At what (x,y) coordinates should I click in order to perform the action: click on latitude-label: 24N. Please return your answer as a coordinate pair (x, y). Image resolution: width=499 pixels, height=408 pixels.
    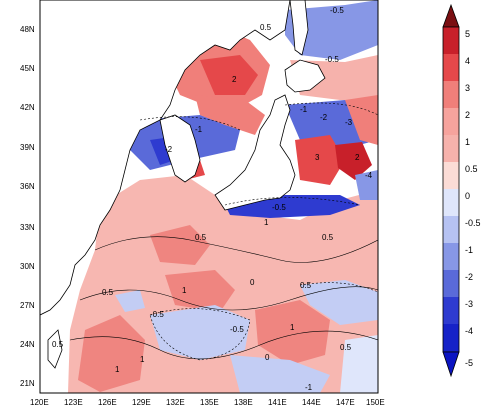
    Looking at the image, I should click on (27, 344).